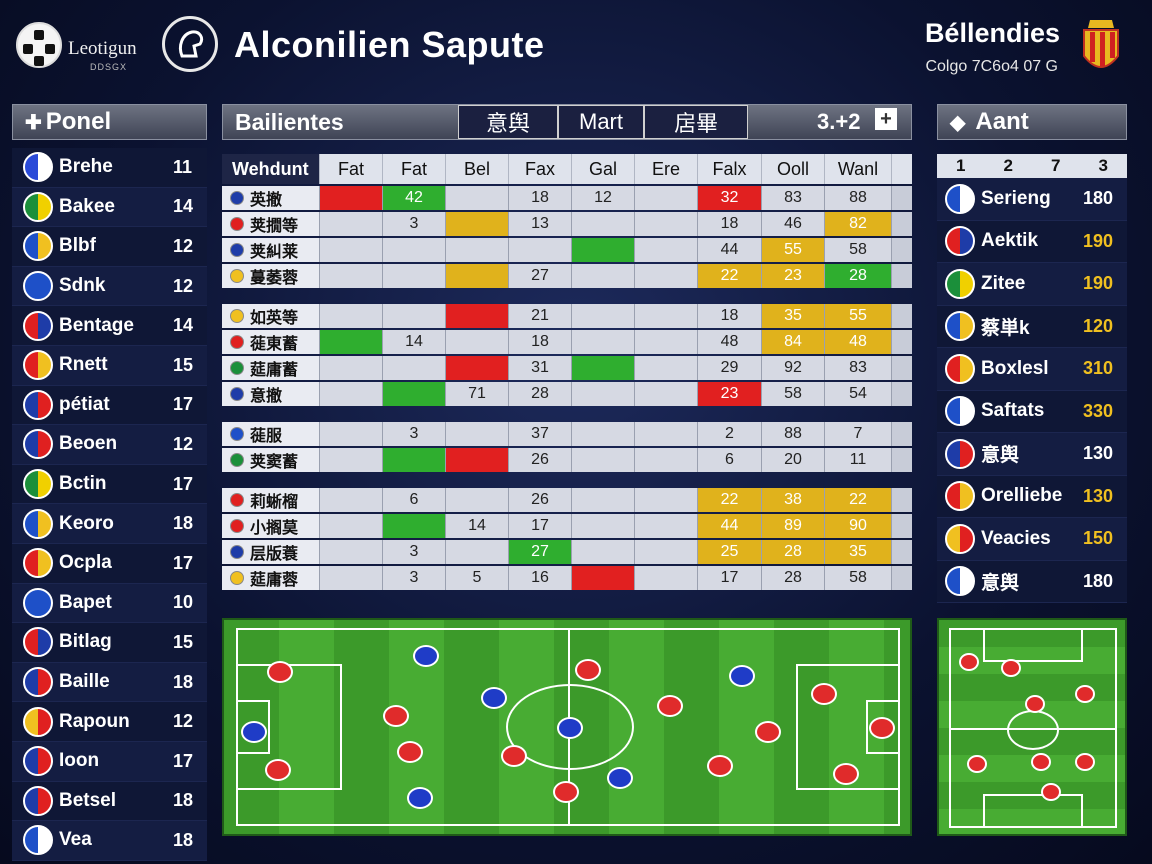 Image resolution: width=1152 pixels, height=864 pixels. I want to click on table-row: 英撤 42 18 12 32 83 88, so click(567, 198).